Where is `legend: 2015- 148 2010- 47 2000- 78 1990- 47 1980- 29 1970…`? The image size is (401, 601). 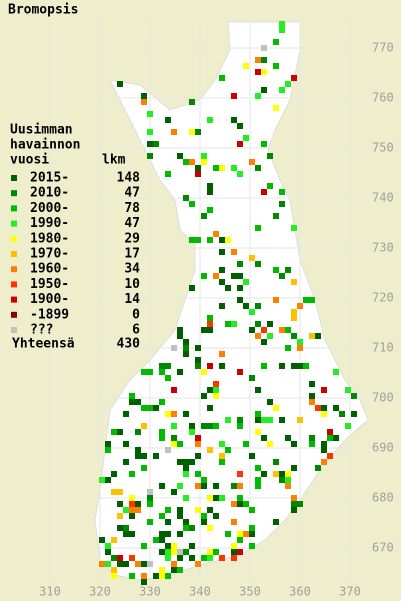
legend: 2015- 148 2010- 47 2000- 78 1990- 47 1980- 29 1970… is located at coordinates (75, 254).